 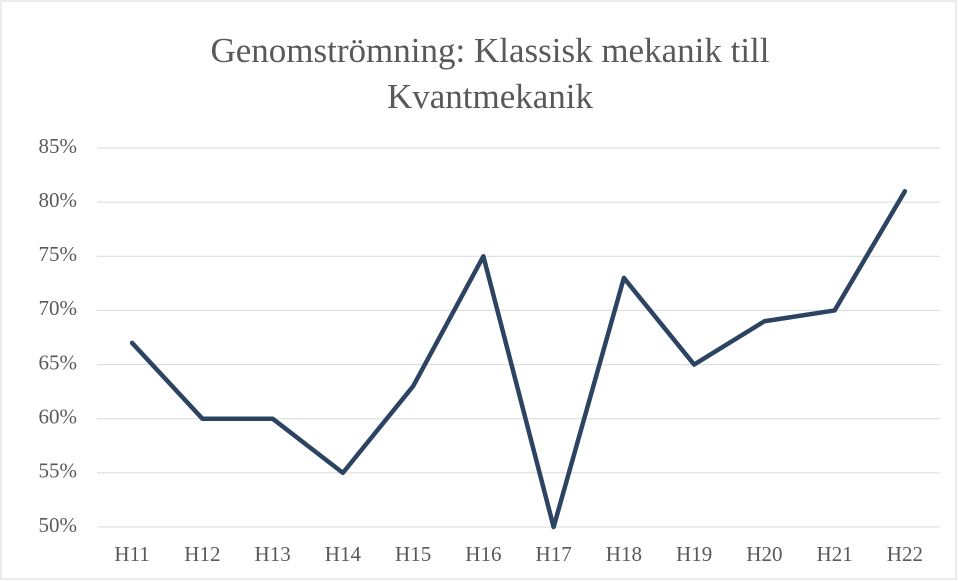 I want to click on x-tick-label: H17, so click(x=554, y=554).